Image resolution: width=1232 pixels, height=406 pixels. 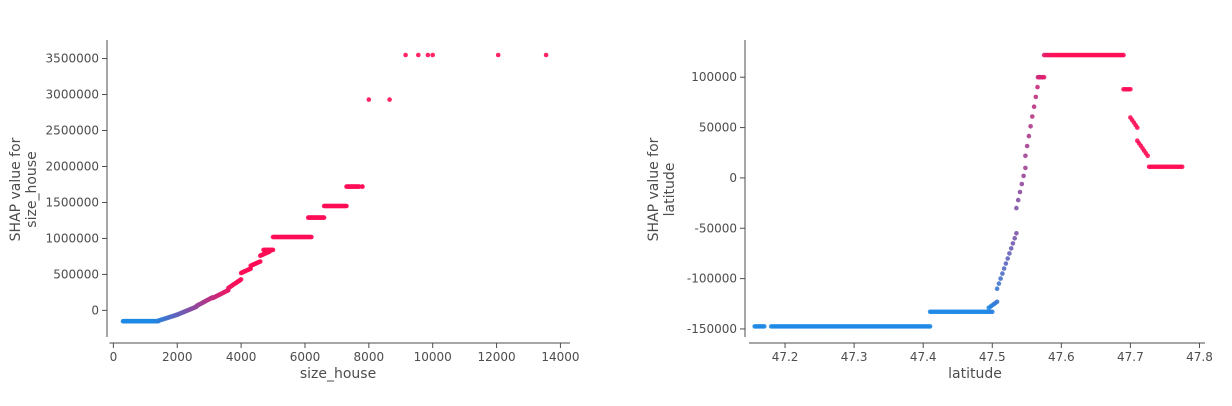 What do you see at coordinates (496, 357) in the screenshot?
I see `x-tick-label: 12000` at bounding box center [496, 357].